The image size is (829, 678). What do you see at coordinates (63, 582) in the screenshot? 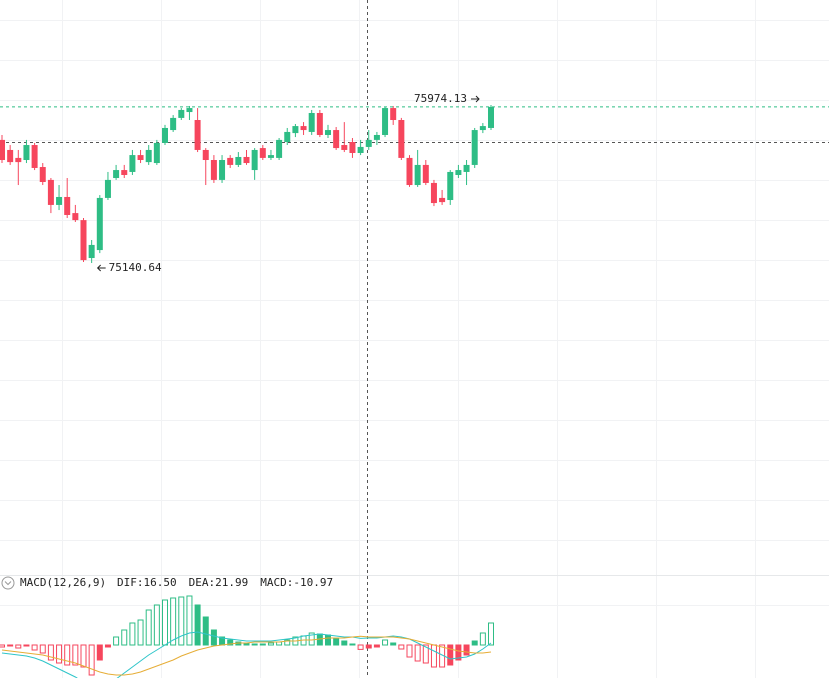
I see `indicator-title: MACD(12,26,9)` at bounding box center [63, 582].